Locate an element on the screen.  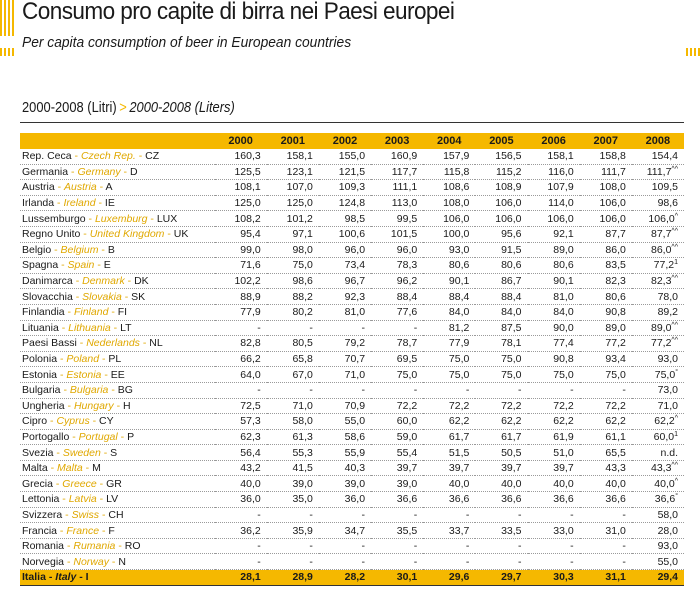
country-code: IE is located at coordinates (109, 203).